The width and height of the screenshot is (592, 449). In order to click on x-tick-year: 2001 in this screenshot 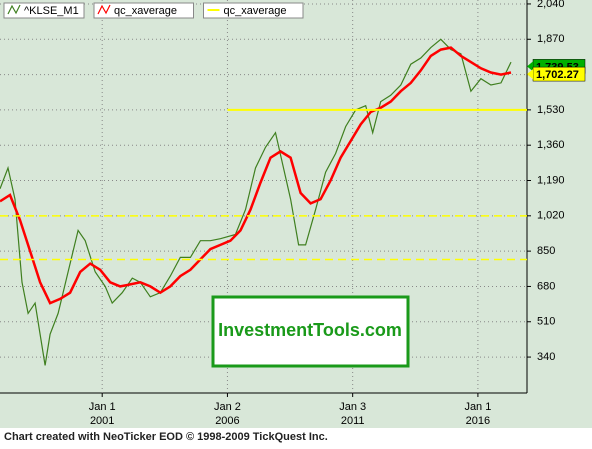, I will do `click(102, 421)`.